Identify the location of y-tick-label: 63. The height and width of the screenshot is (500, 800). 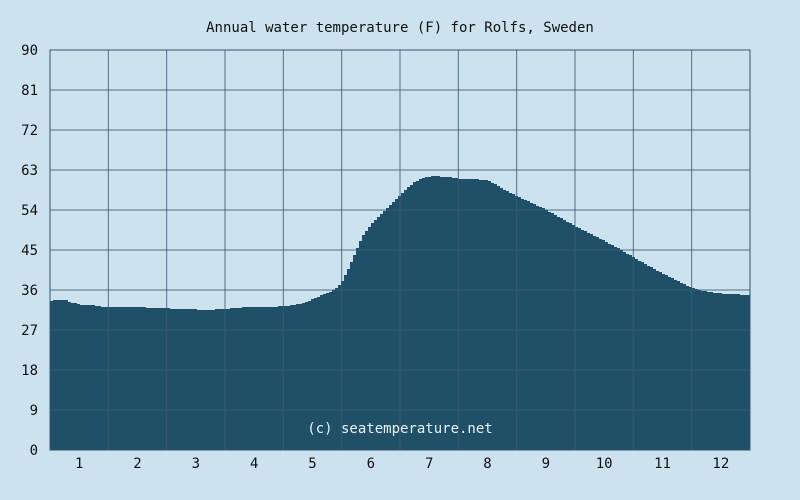
(29, 171).